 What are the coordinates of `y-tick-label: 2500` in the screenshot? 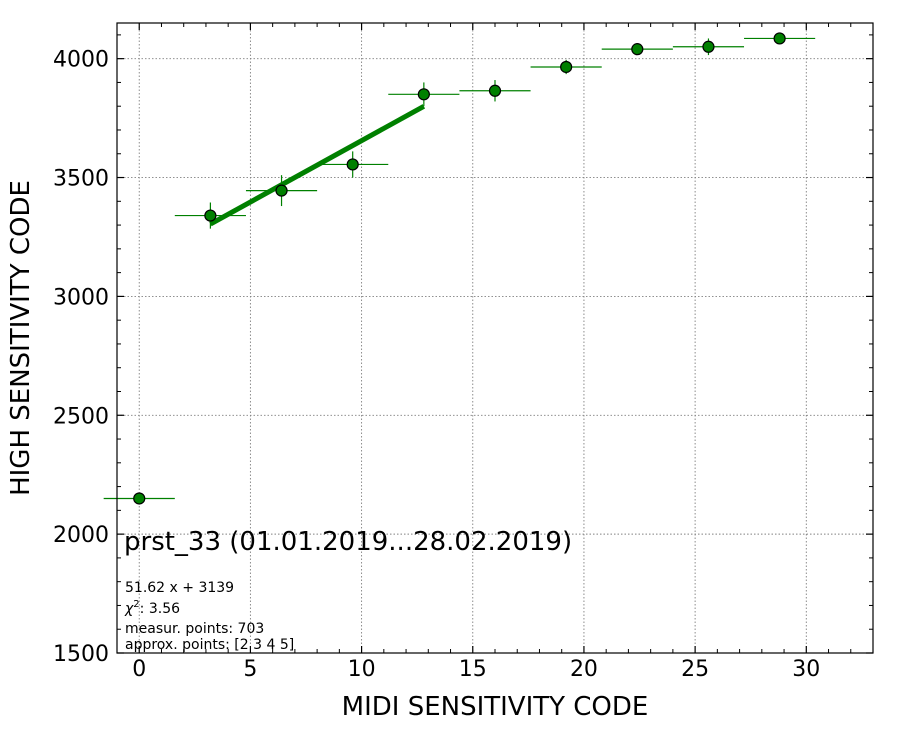 It's located at (81, 416).